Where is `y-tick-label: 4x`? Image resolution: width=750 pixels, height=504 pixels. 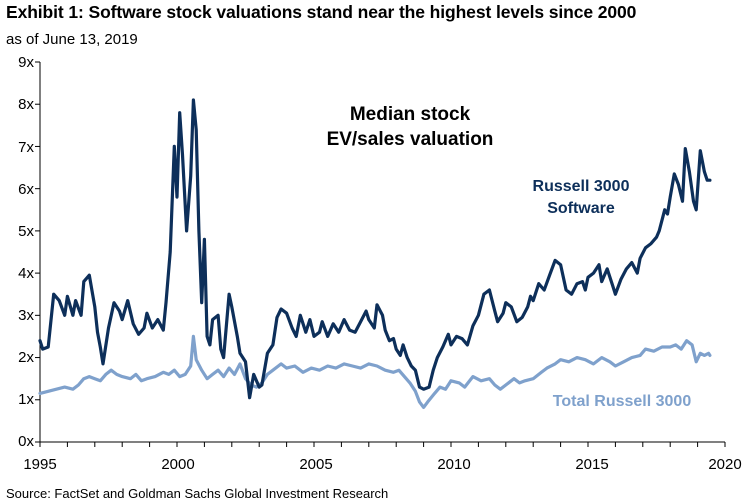 y-tick-label: 4x is located at coordinates (26, 273).